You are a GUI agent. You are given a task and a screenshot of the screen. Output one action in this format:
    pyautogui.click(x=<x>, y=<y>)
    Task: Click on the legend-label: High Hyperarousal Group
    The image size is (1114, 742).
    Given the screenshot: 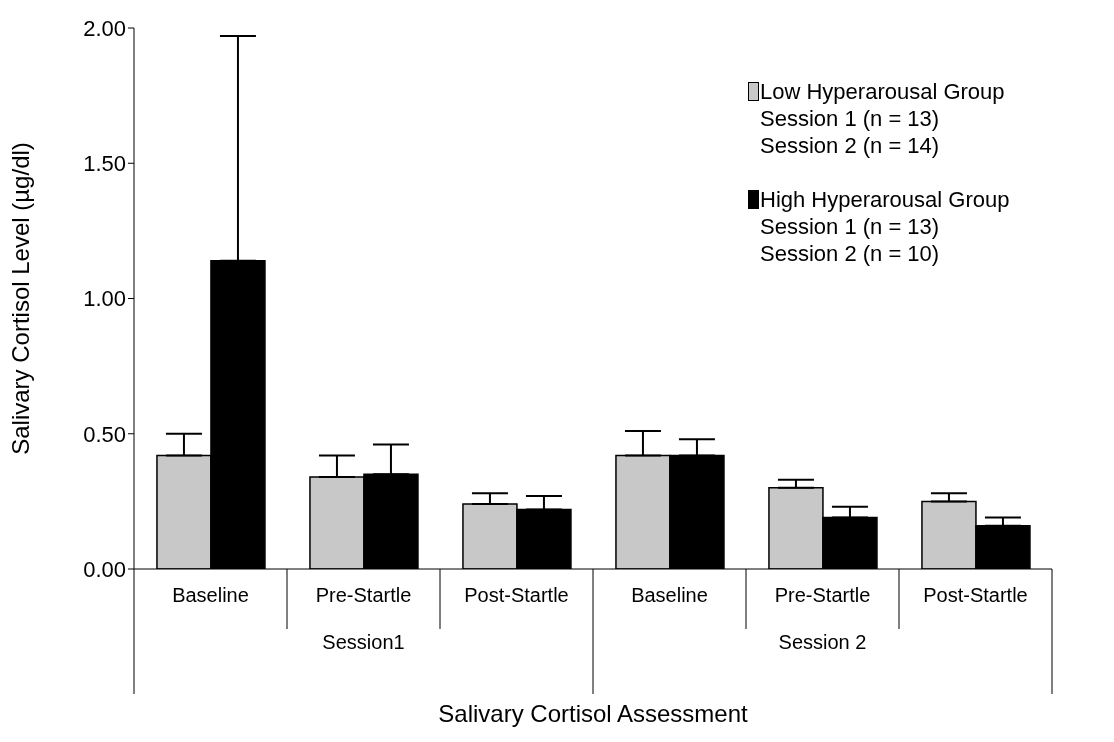 What is the action you would take?
    pyautogui.click(x=885, y=199)
    